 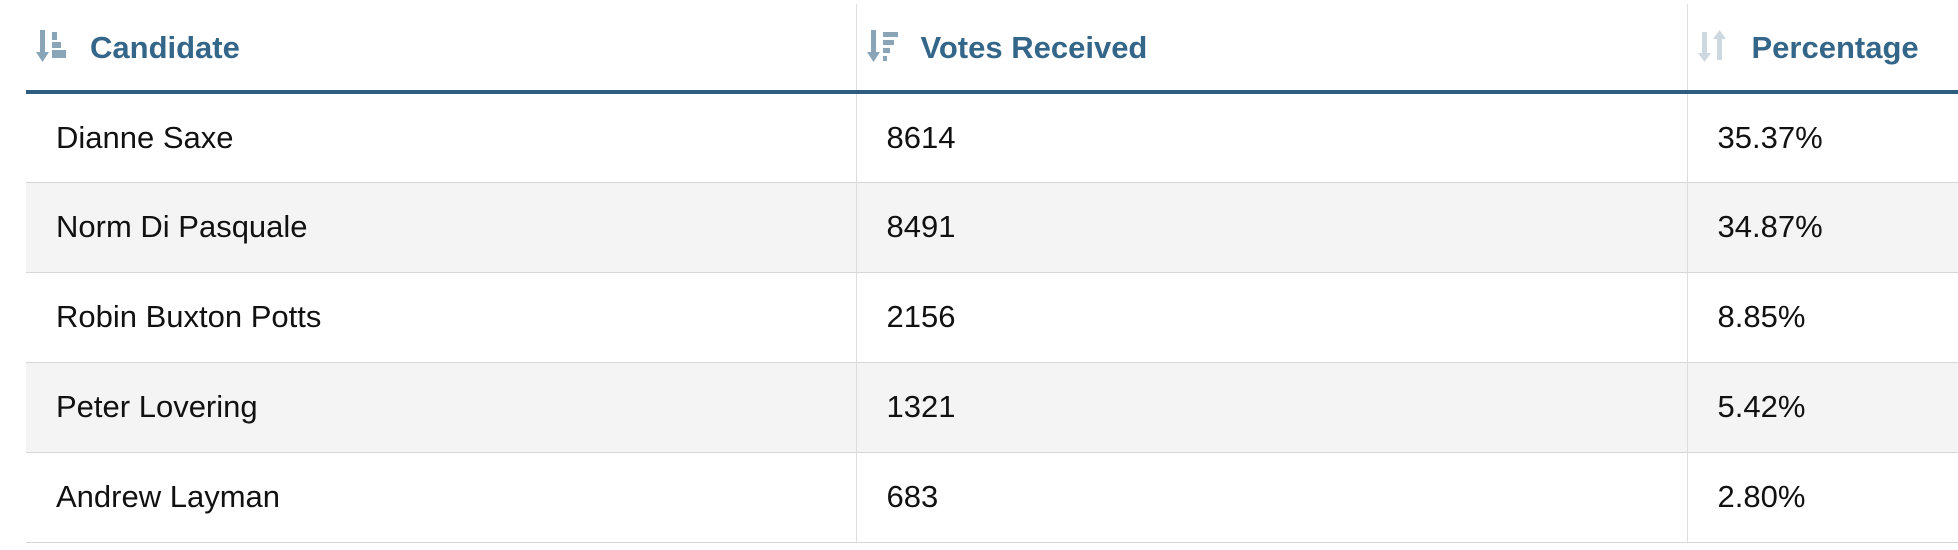 What do you see at coordinates (145, 137) in the screenshot?
I see `cell-candidate: Dianne Saxe` at bounding box center [145, 137].